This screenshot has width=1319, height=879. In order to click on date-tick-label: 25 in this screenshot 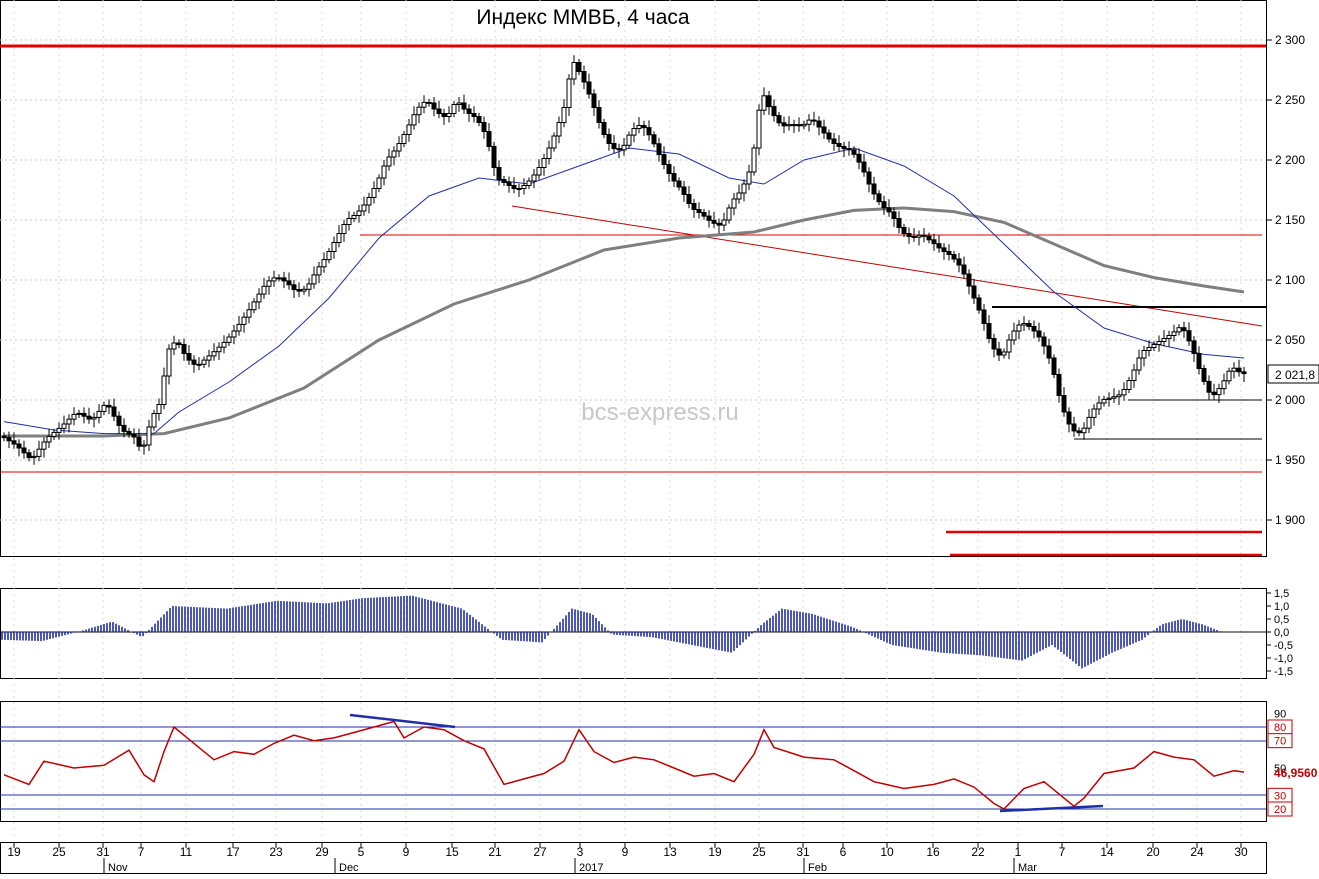, I will do `click(759, 852)`.